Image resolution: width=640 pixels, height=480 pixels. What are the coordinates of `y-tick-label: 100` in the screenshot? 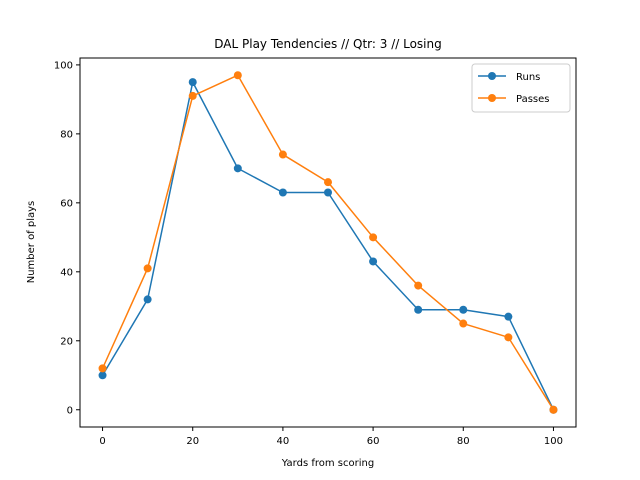 It's located at (63, 65).